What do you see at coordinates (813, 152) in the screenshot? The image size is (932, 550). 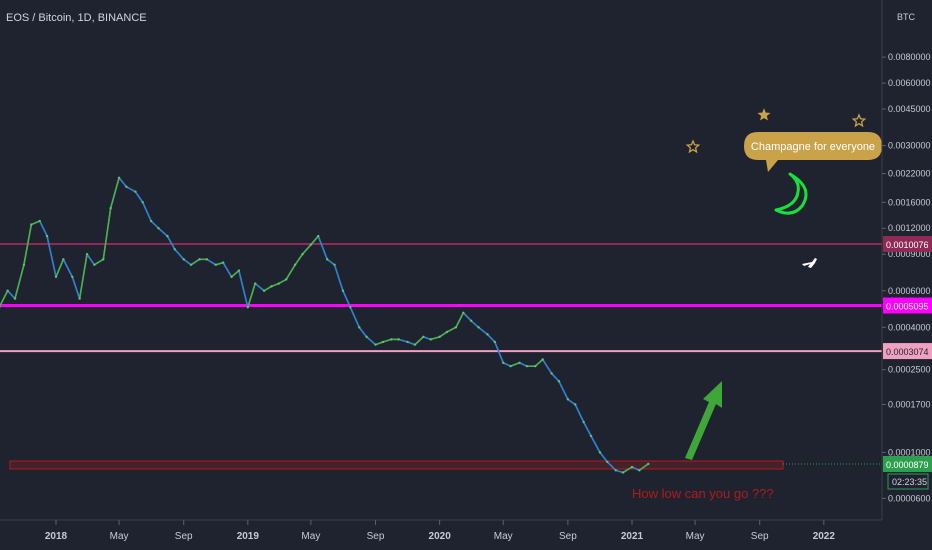 I see `callout-bubble` at bounding box center [813, 152].